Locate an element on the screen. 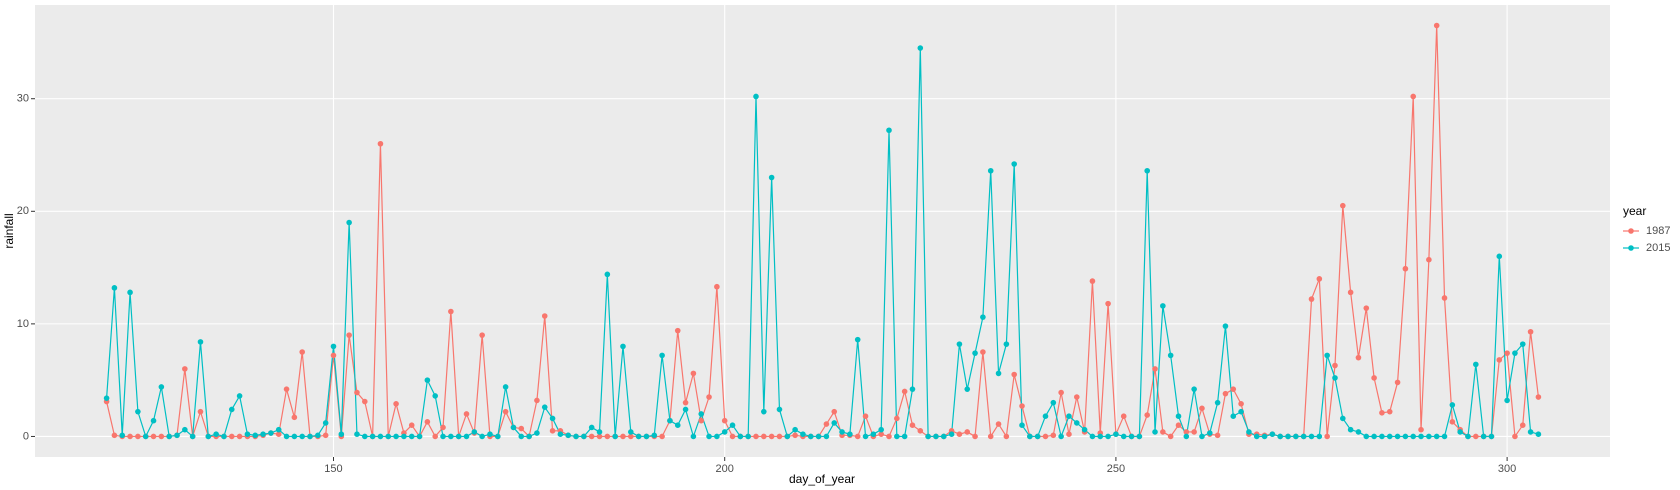  x-tick-label: 300 is located at coordinates (1507, 469).